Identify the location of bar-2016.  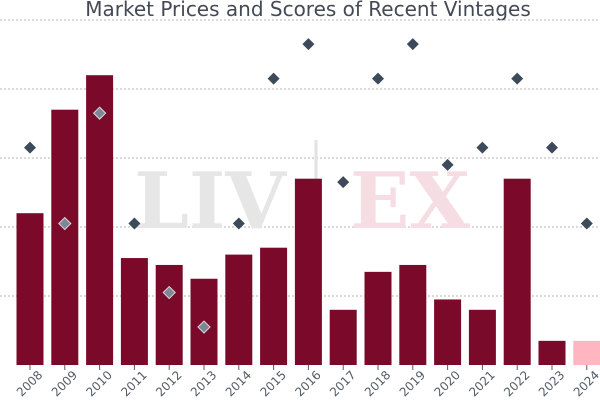
(308, 271).